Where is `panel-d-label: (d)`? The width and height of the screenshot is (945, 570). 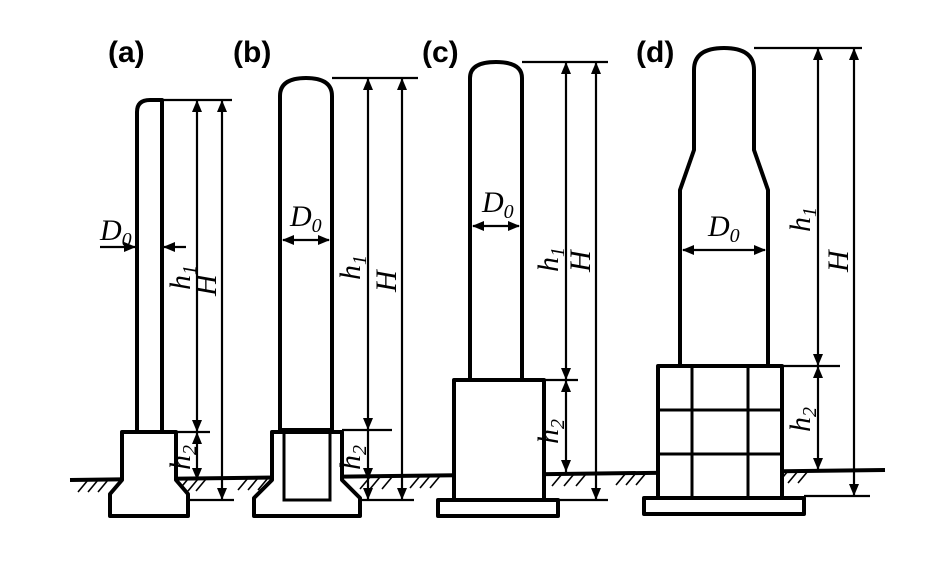 panel-d-label: (d) is located at coordinates (655, 52).